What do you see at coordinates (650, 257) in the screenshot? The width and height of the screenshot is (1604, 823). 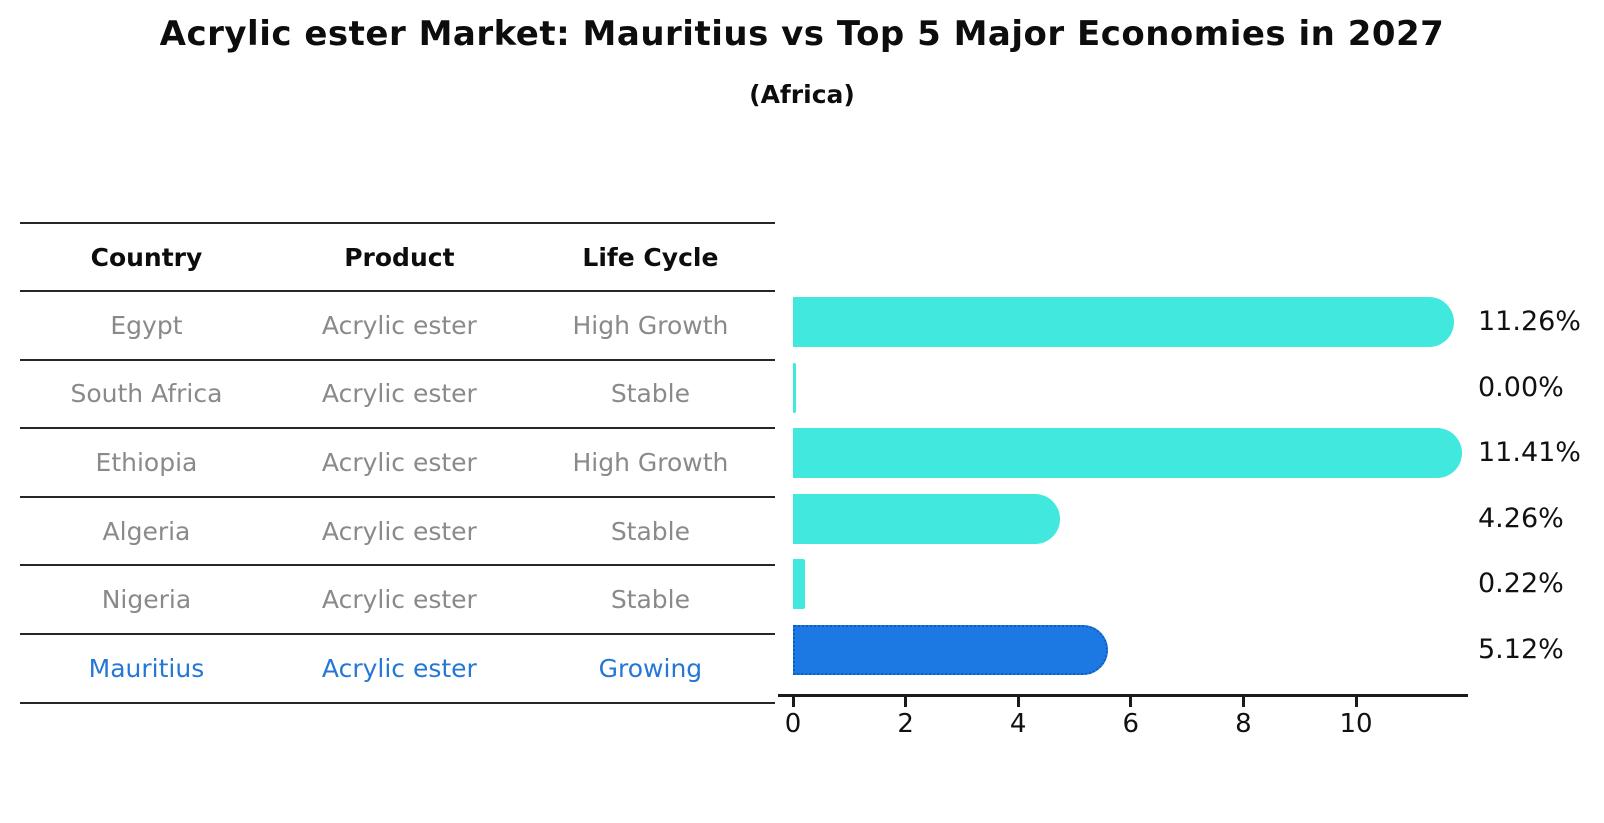 I see `header-life-cycle: Life Cycle` at bounding box center [650, 257].